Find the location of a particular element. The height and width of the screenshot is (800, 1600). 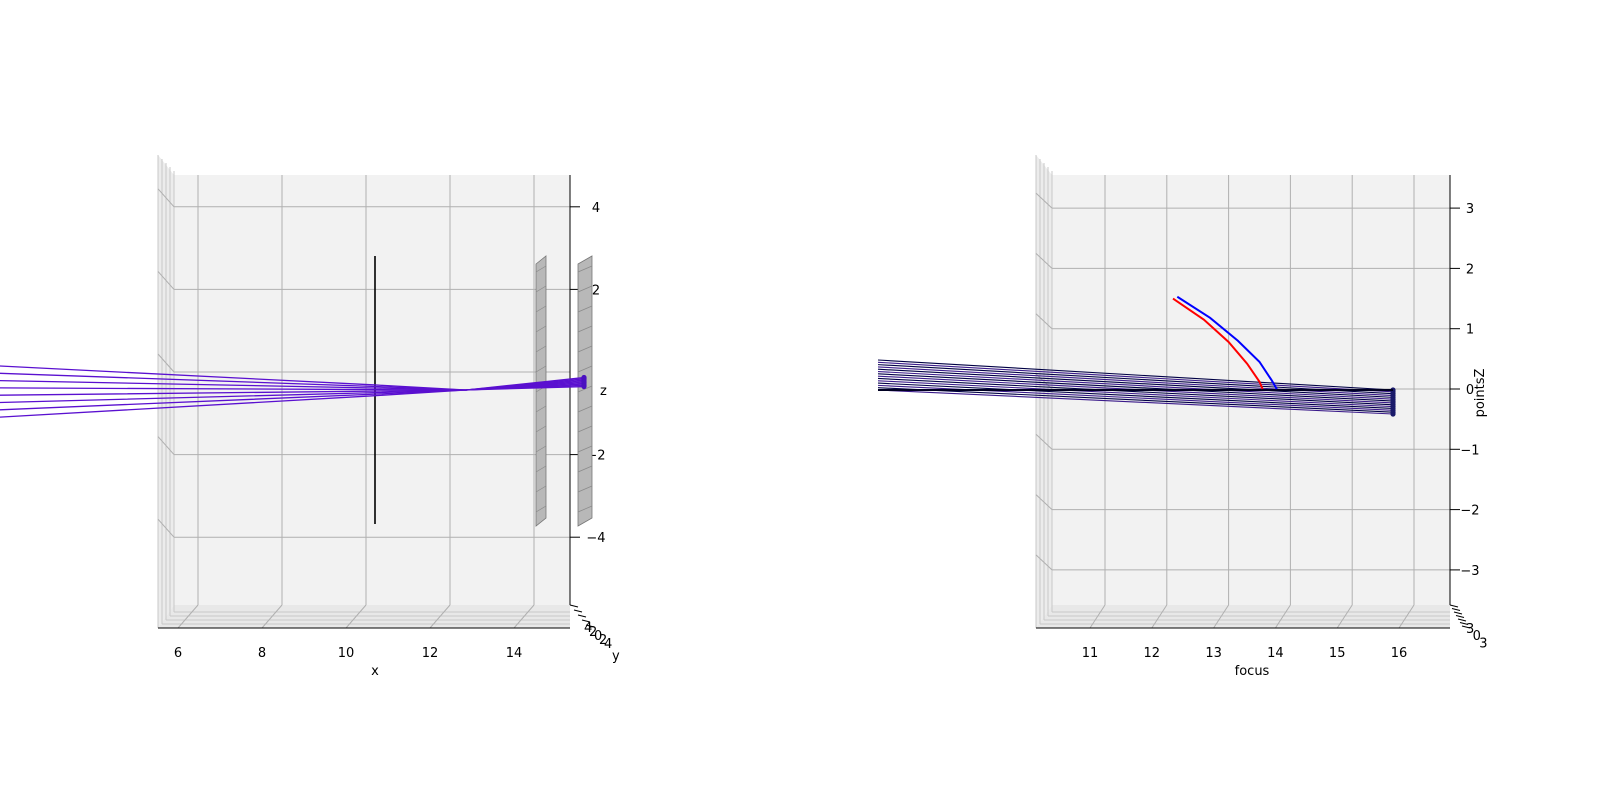

z-tick-label: −3 is located at coordinates (1469, 571).